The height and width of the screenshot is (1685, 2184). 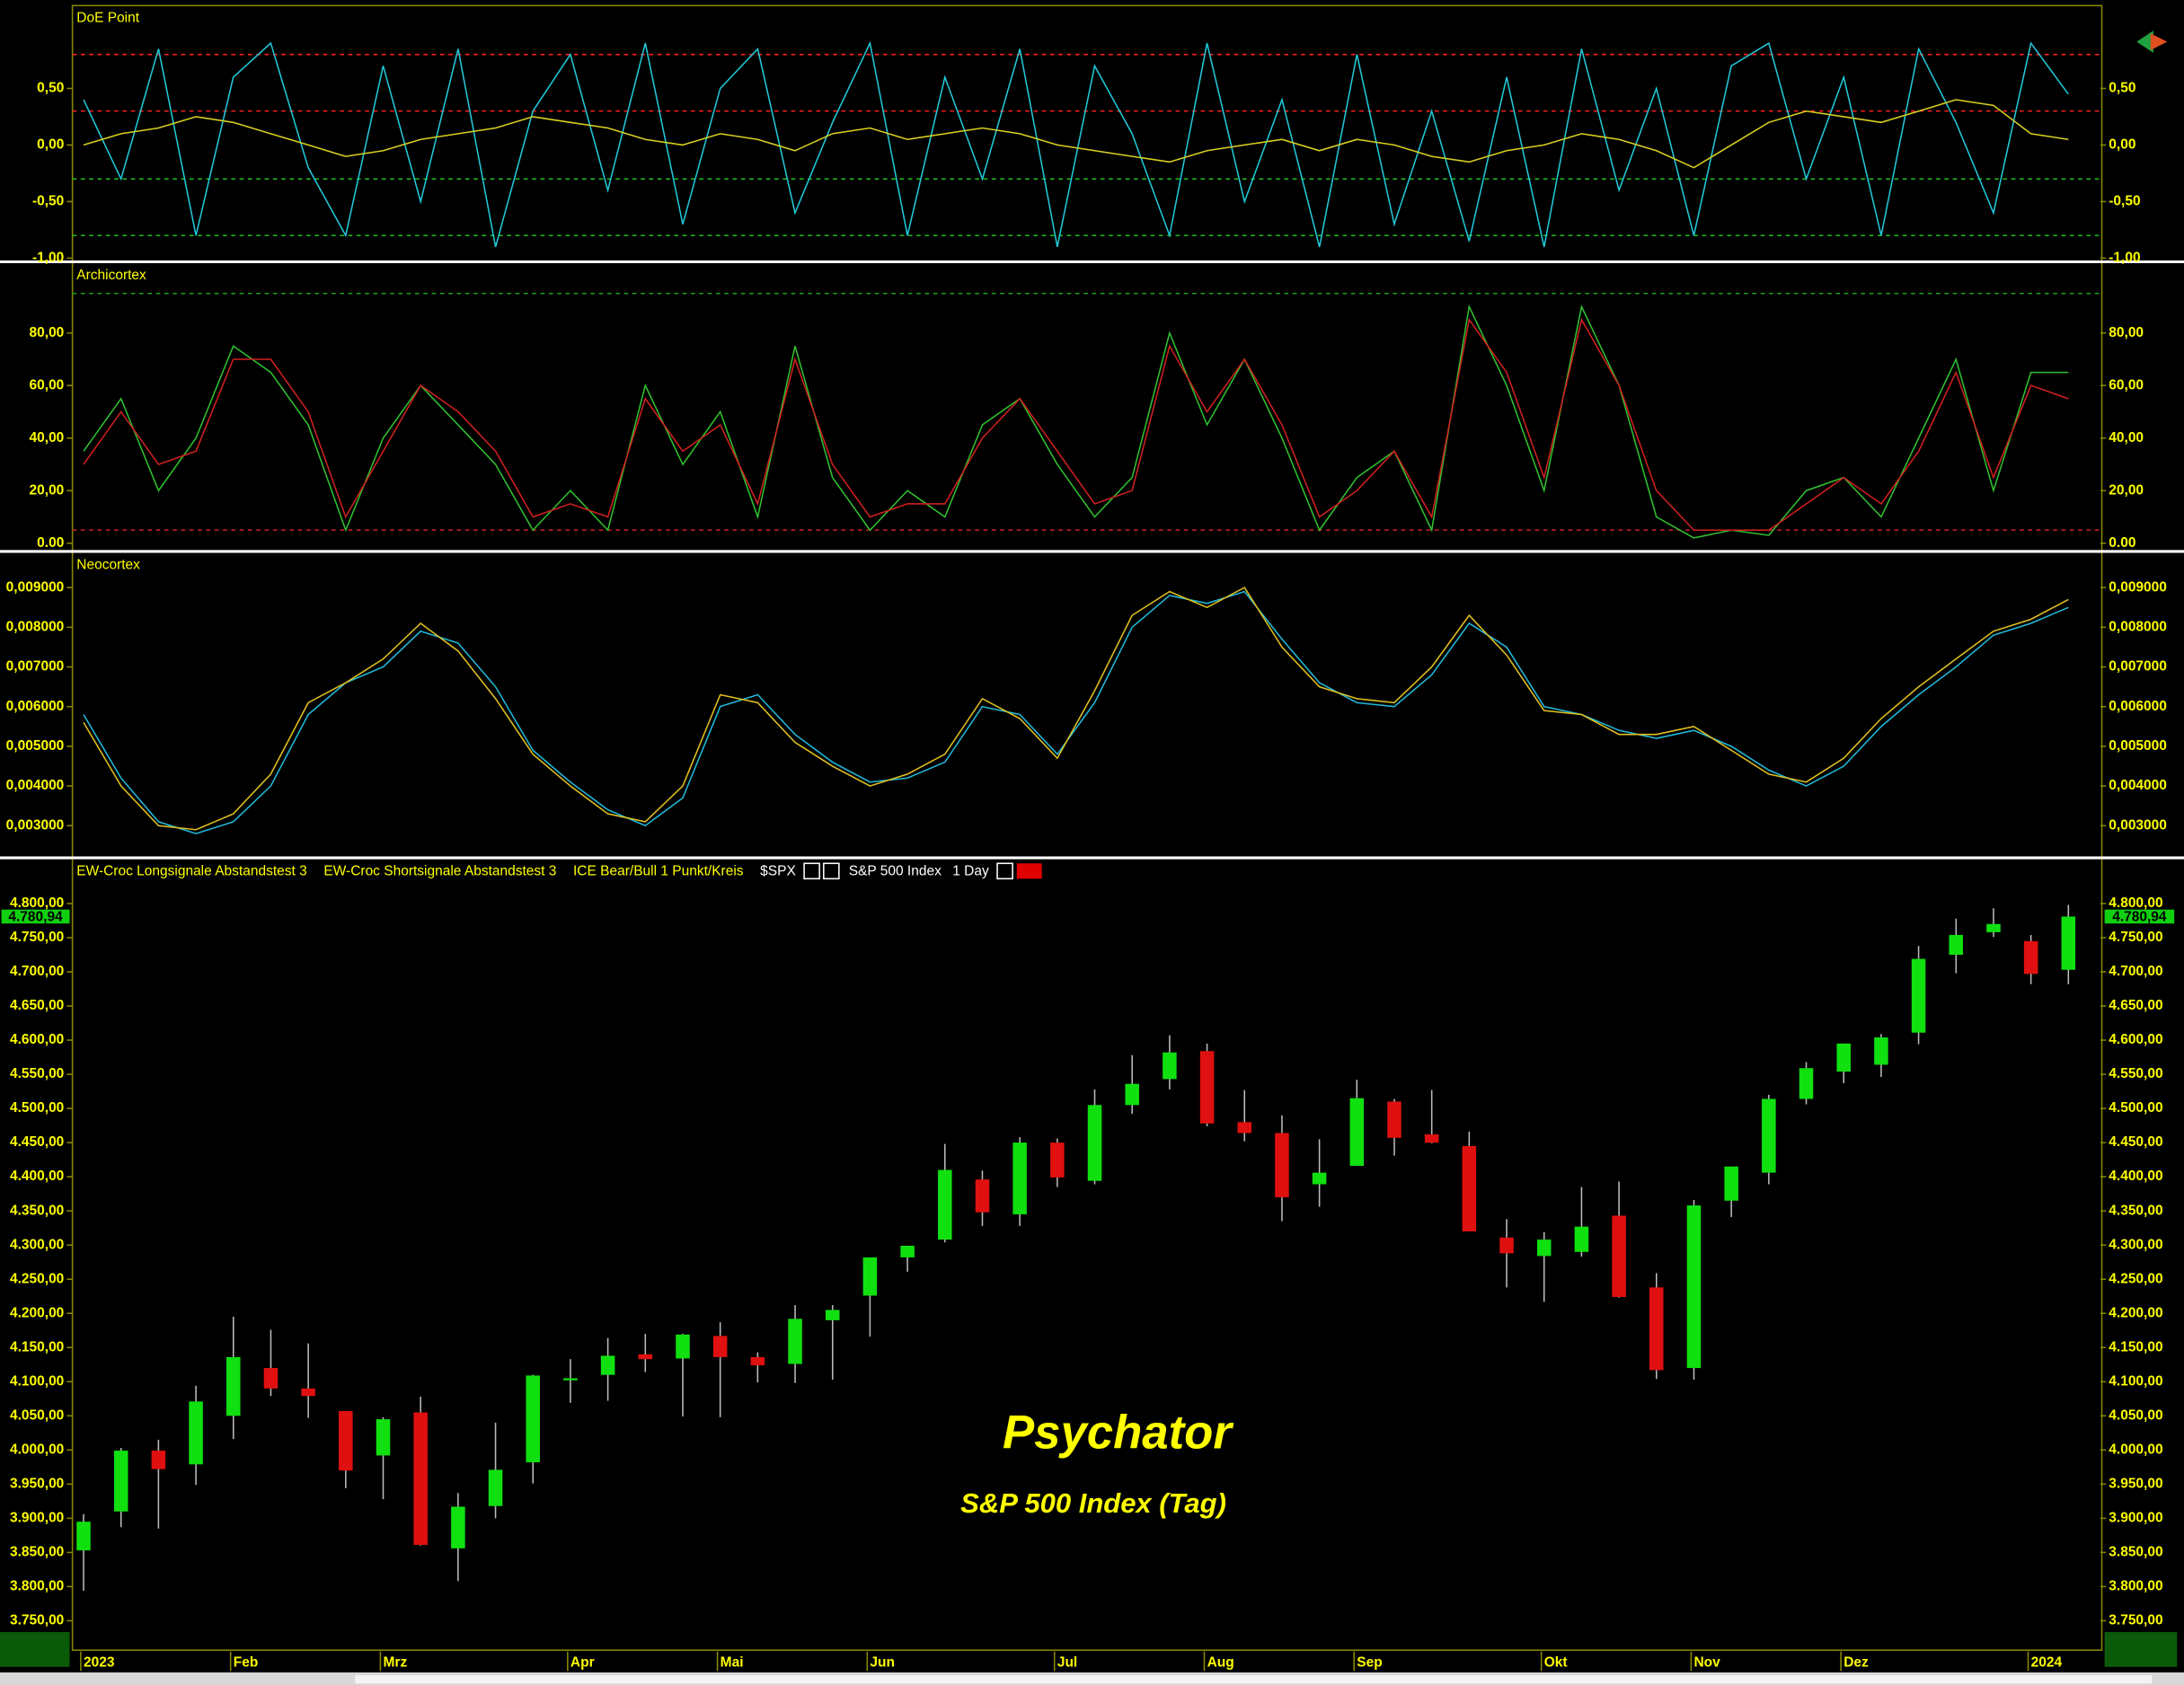 What do you see at coordinates (37, 1483) in the screenshot?
I see `y-tick-label: 3.950,00` at bounding box center [37, 1483].